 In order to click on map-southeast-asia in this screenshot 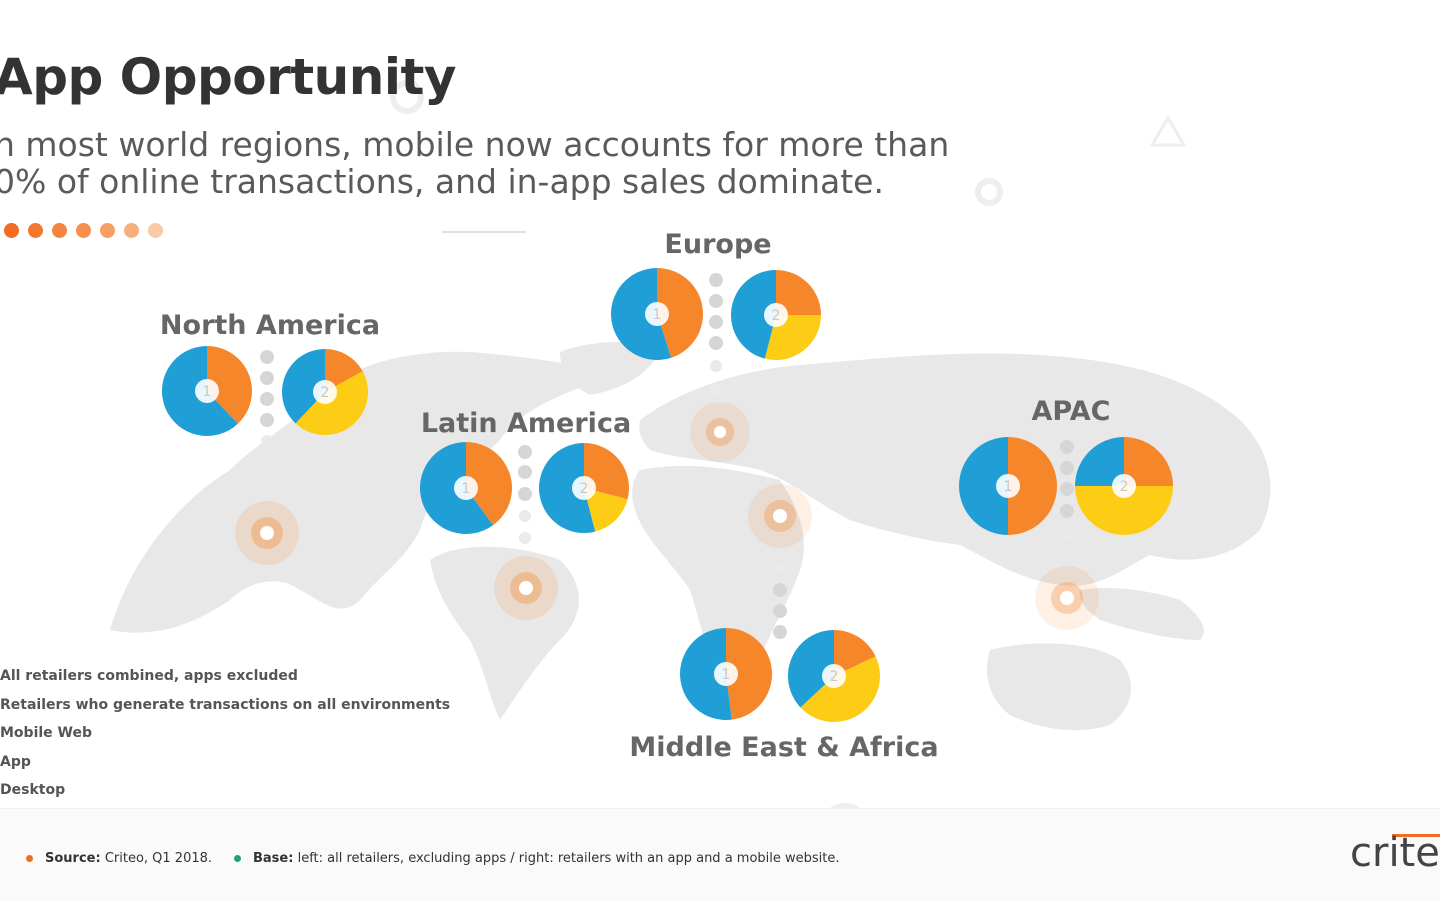, I will do `click(1141, 614)`.